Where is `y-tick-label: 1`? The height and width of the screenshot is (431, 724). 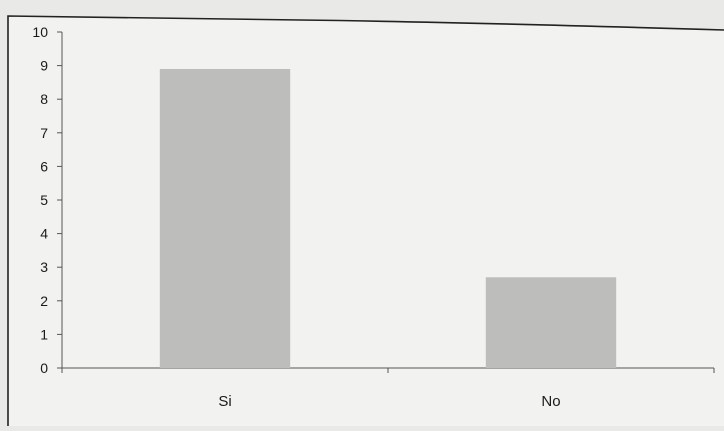
y-tick-label: 1 is located at coordinates (44, 334).